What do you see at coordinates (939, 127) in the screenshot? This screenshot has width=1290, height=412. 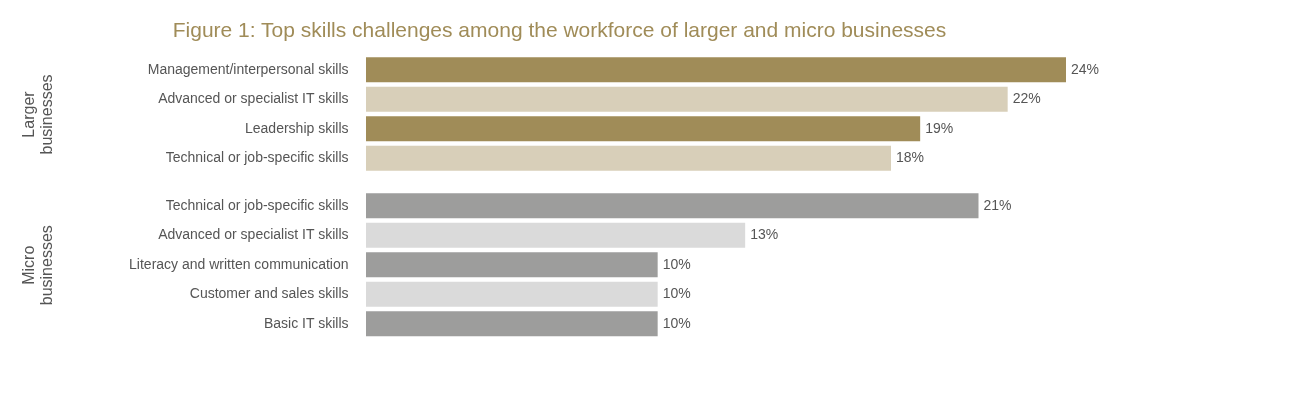 I see `data-label: 19%` at bounding box center [939, 127].